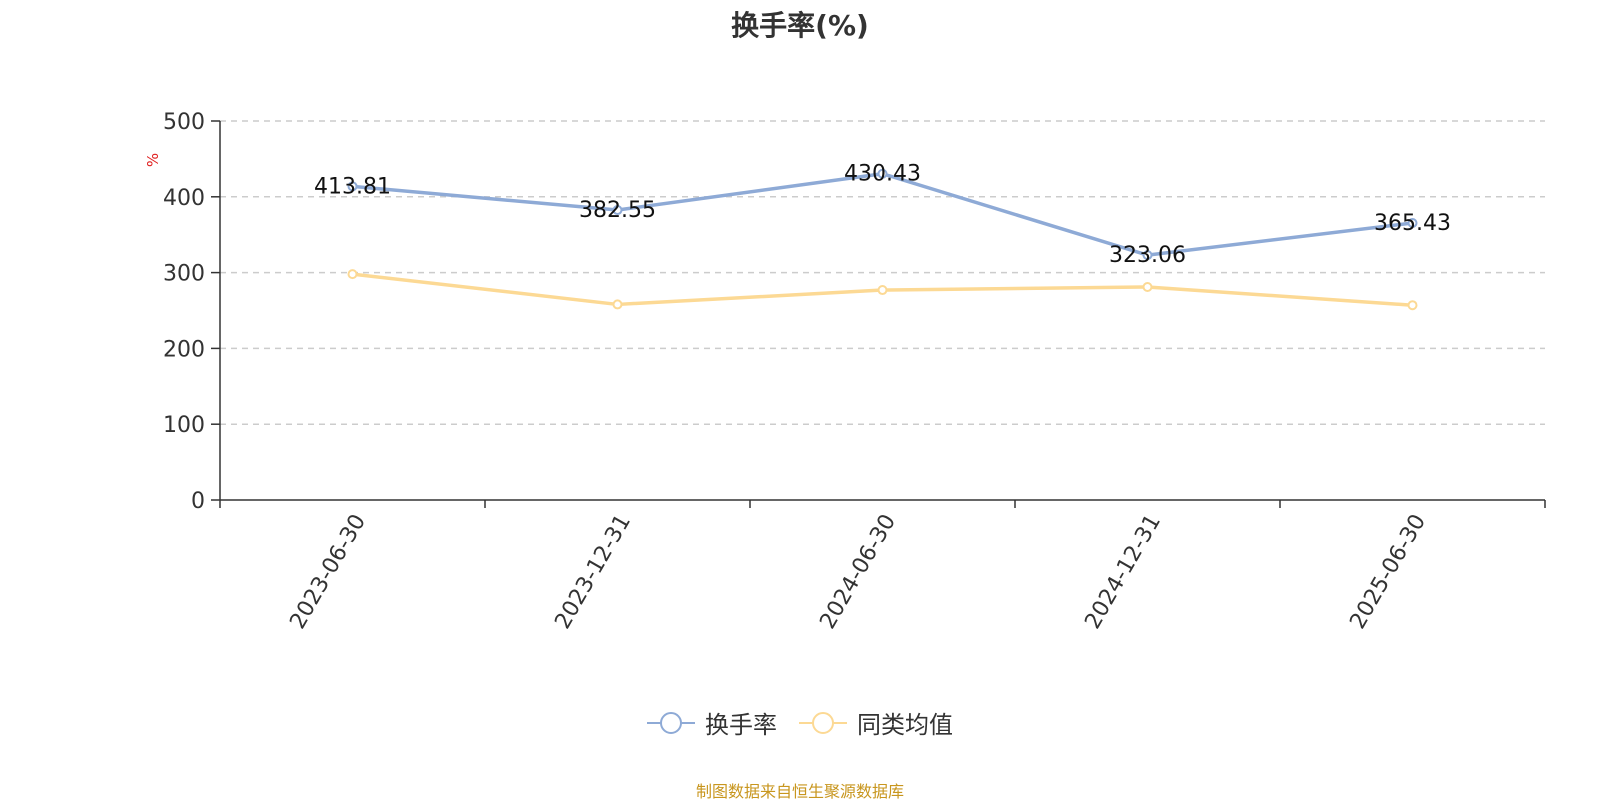 The width and height of the screenshot is (1600, 802). Describe the element at coordinates (184, 274) in the screenshot. I see `y-tick-label: 300` at that location.